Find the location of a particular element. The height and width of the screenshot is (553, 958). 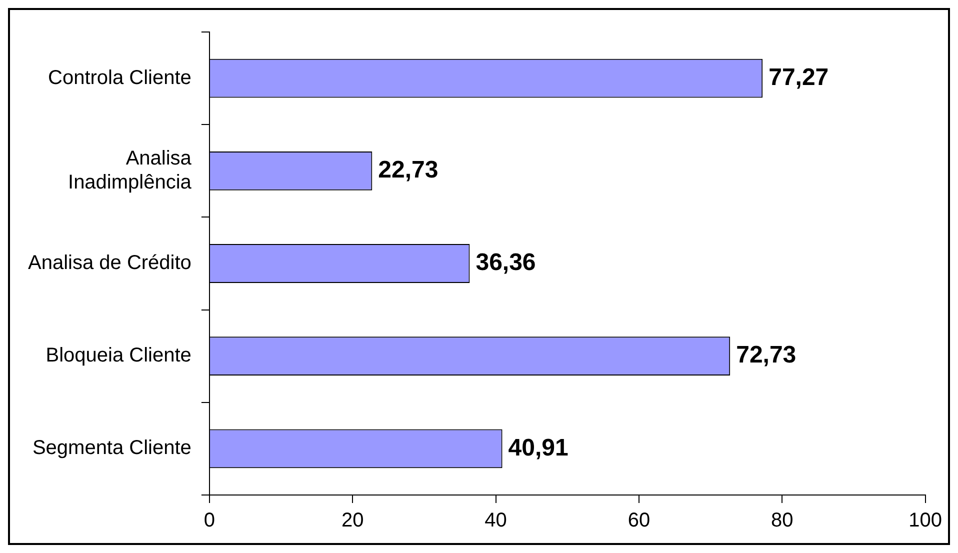

y-tick-label: Controla Cliente is located at coordinates (120, 77).